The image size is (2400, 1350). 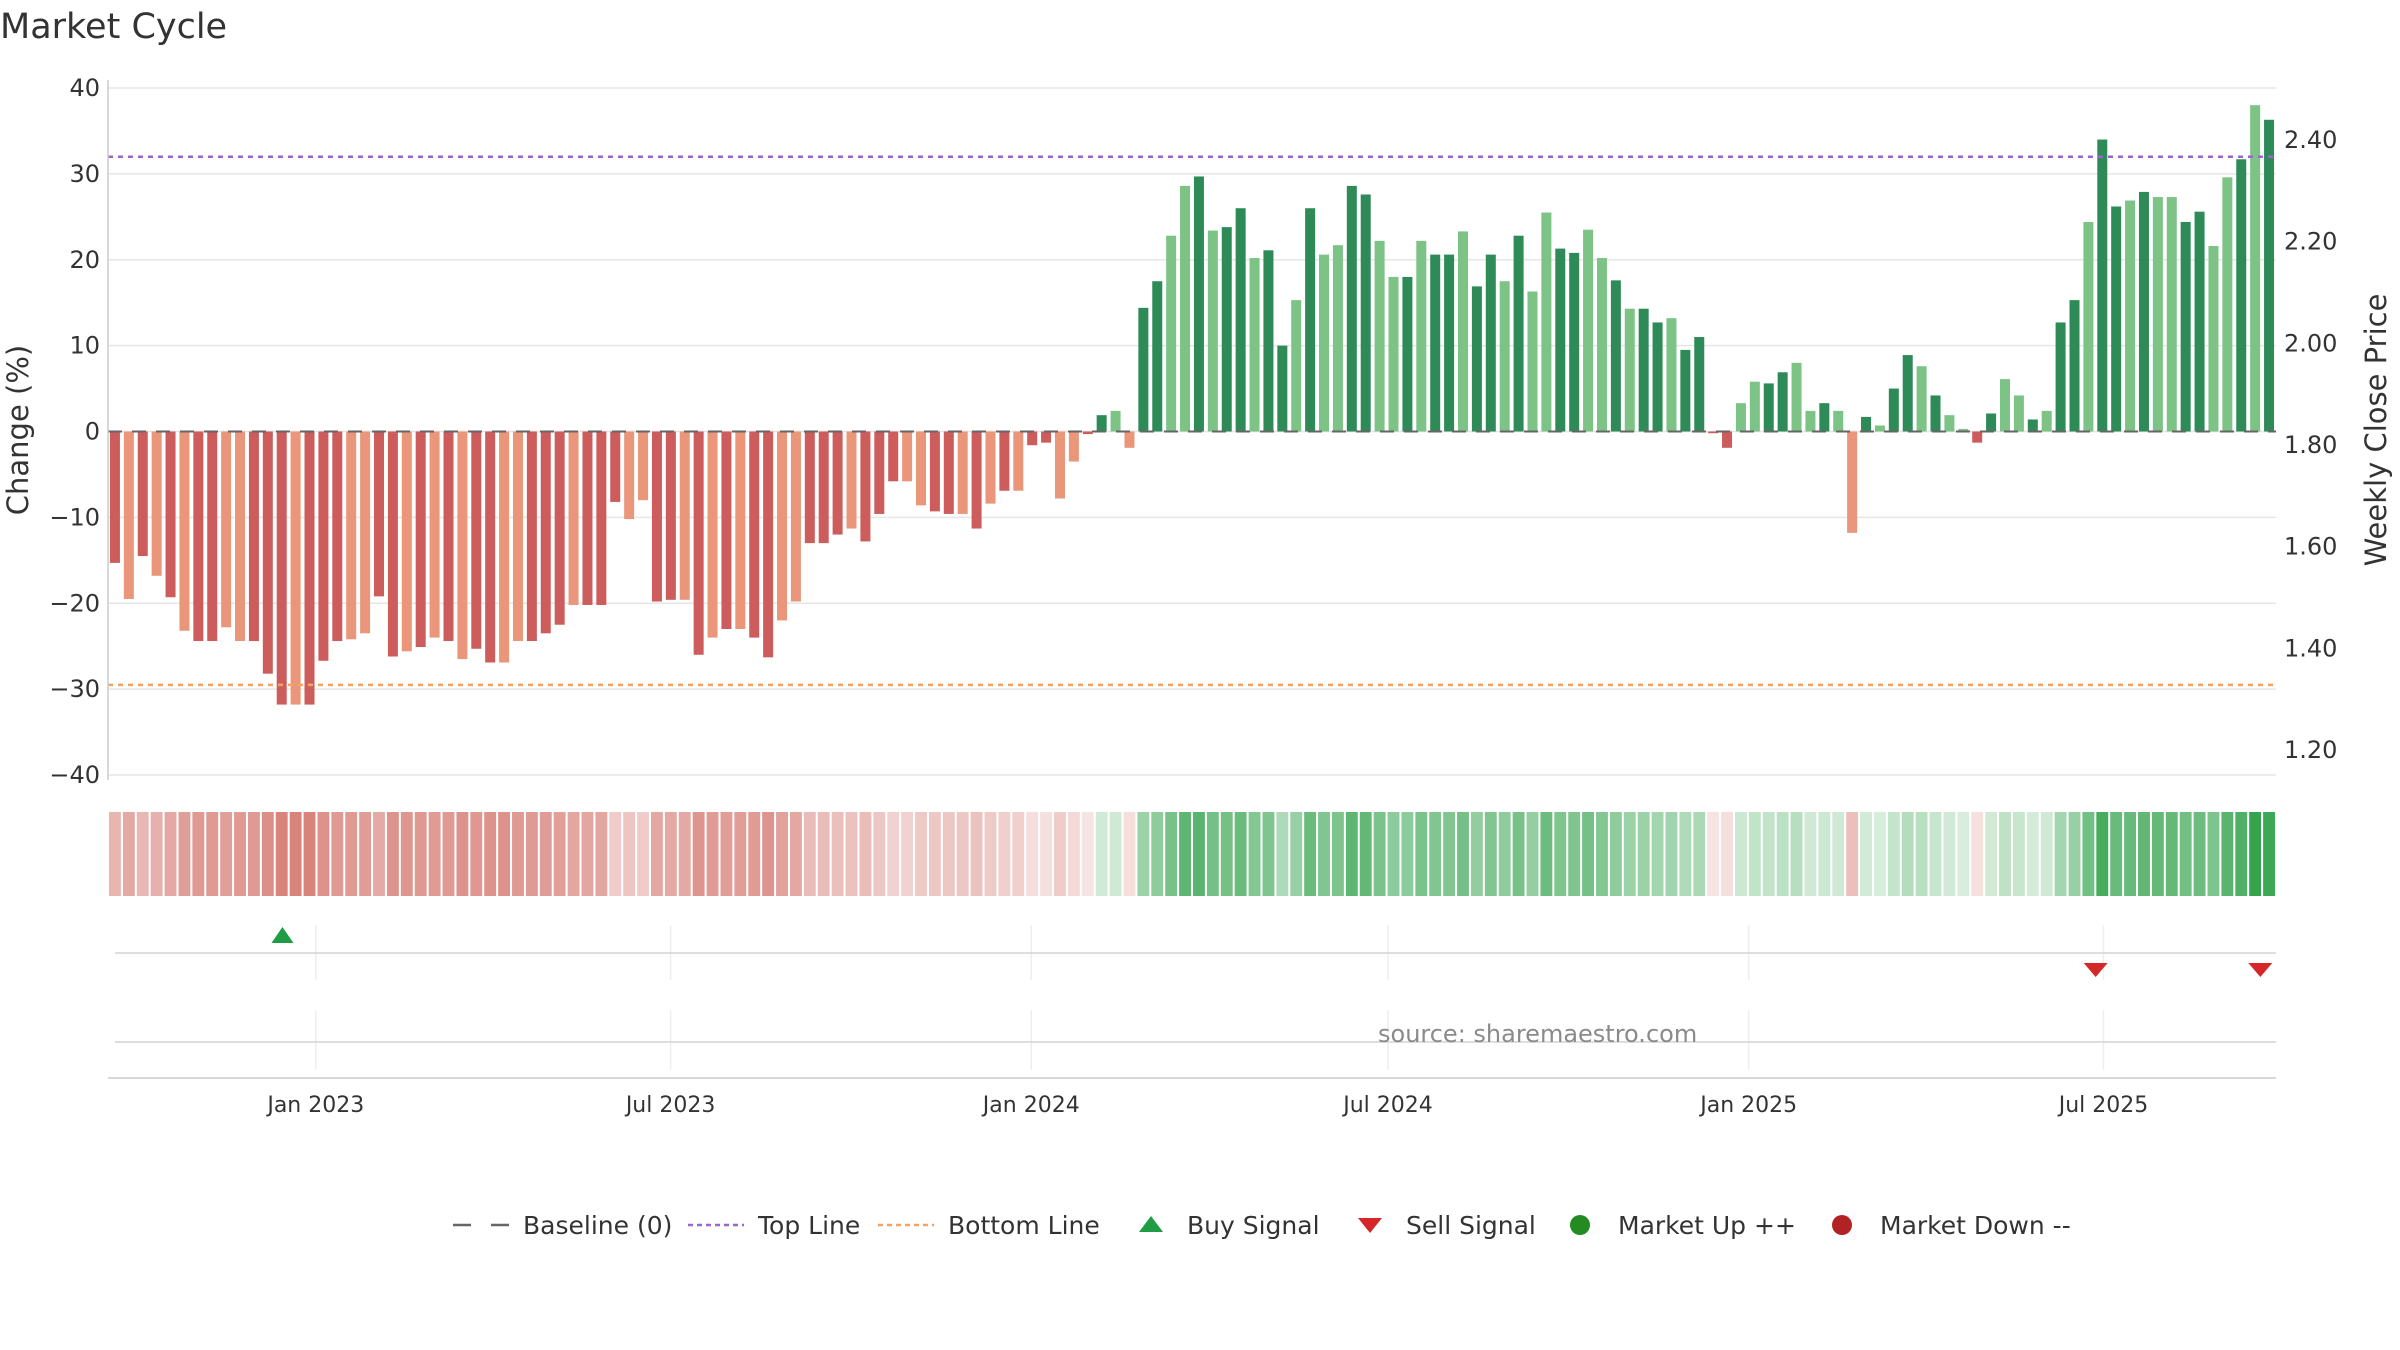 What do you see at coordinates (314, 1105) in the screenshot?
I see `x-tick-label: Jan 2023` at bounding box center [314, 1105].